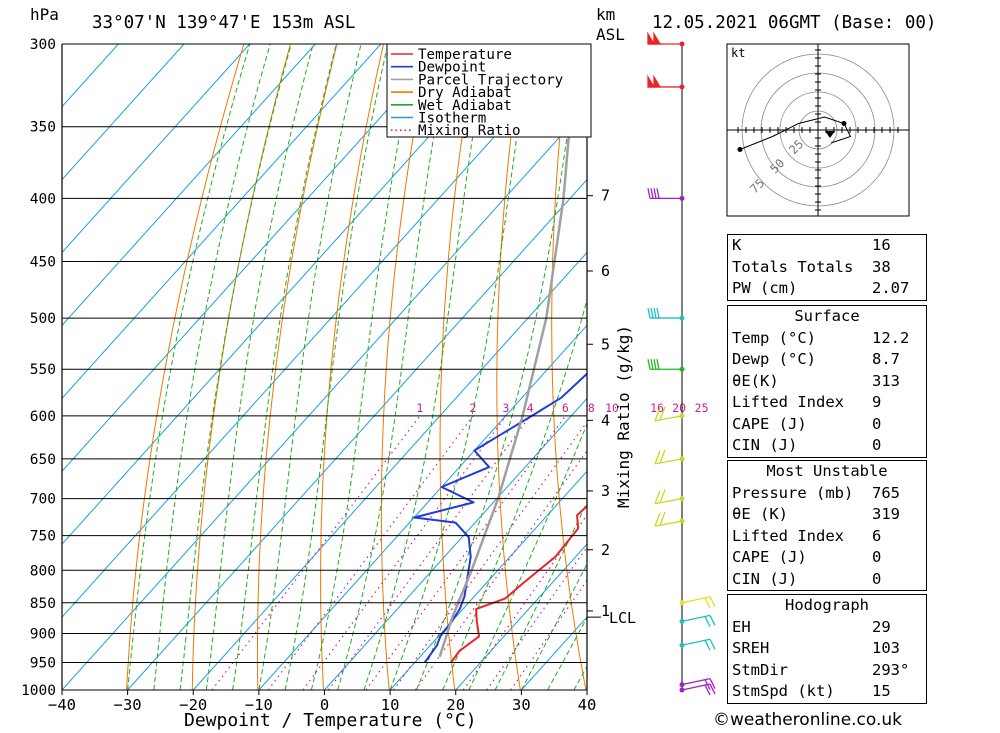 Image resolution: width=1000 pixels, height=733 pixels. What do you see at coordinates (827, 360) in the screenshot?
I see `surface-index-row: Dewp (°C) 8.7` at bounding box center [827, 360].